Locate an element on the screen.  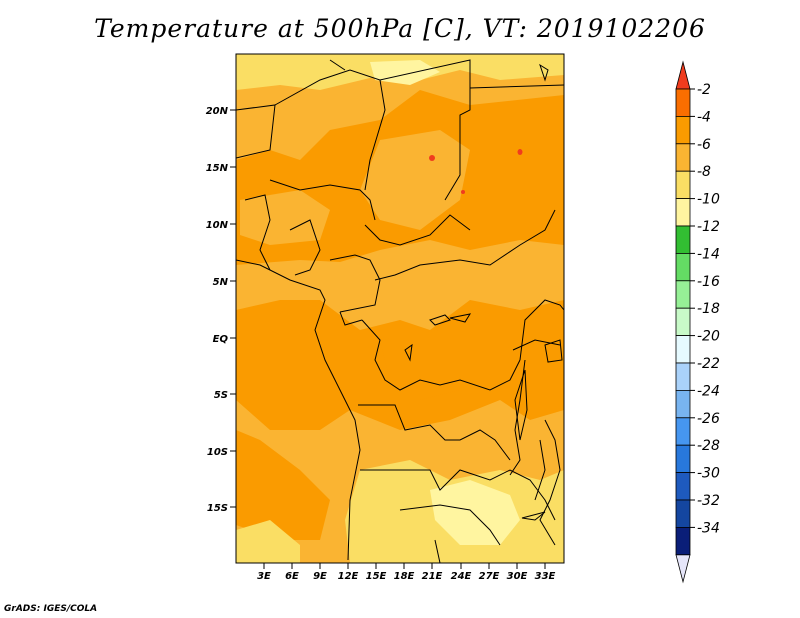
lat-label-20n: 20N is located at coordinates (217, 111).